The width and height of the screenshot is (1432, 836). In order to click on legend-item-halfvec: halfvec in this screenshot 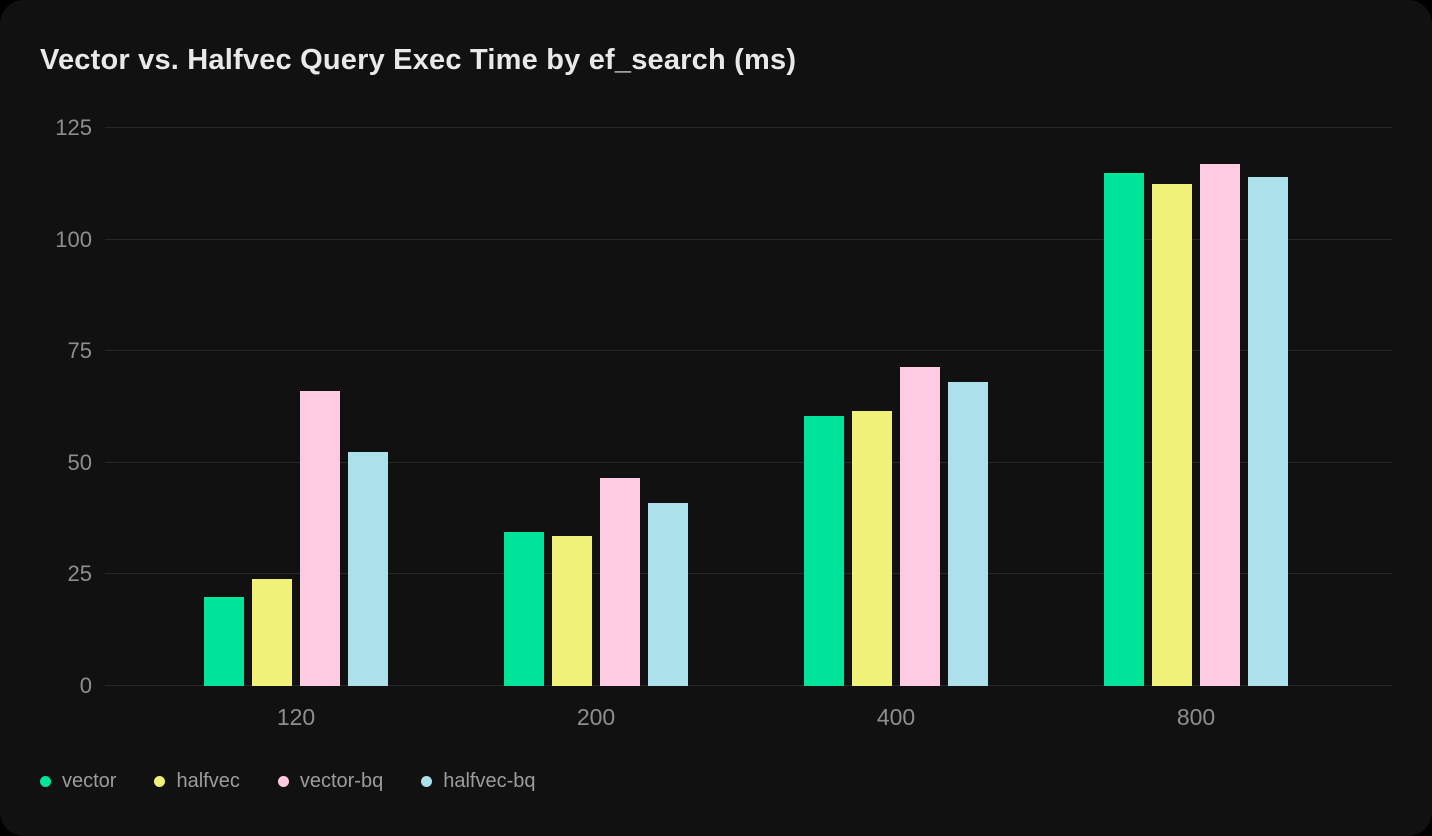, I will do `click(197, 781)`.